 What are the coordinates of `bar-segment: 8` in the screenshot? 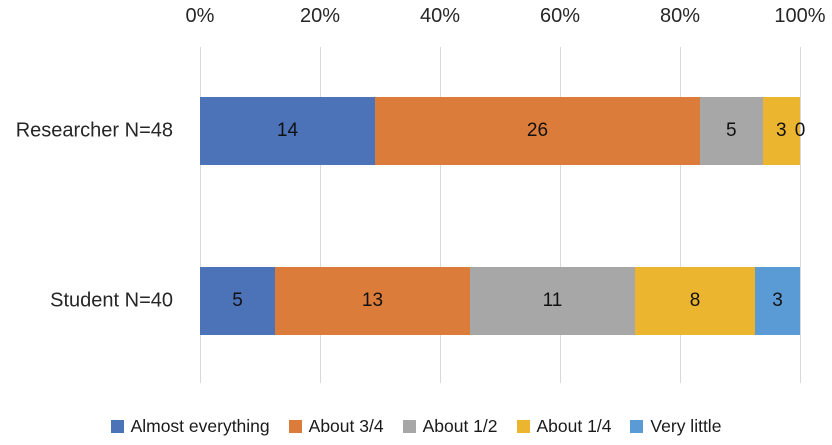 It's located at (695, 301).